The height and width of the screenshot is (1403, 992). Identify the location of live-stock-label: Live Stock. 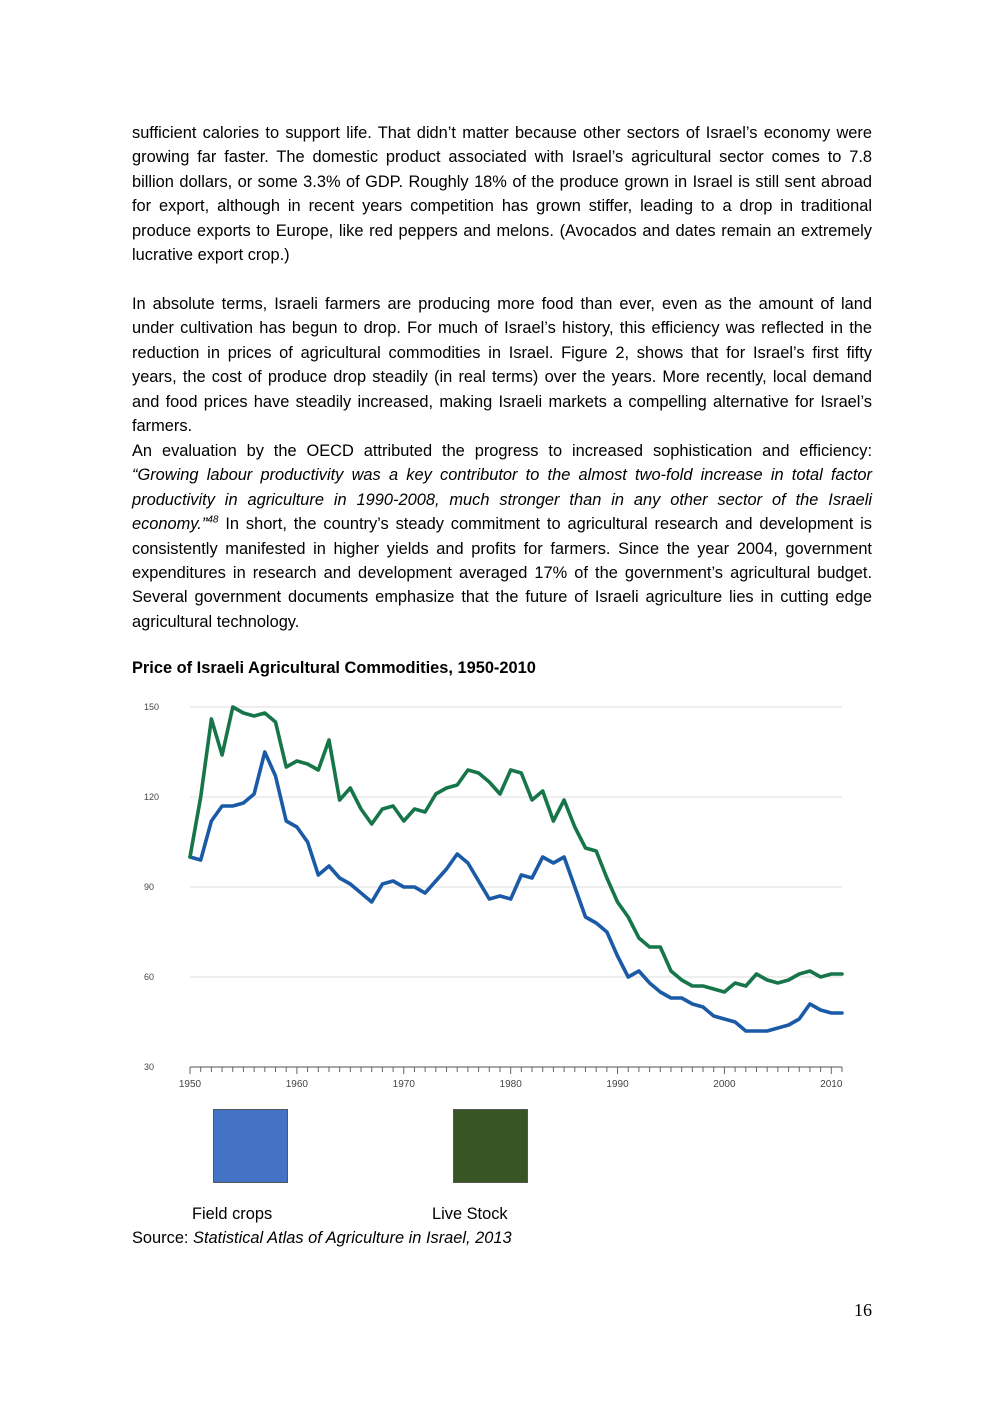
(470, 1214).